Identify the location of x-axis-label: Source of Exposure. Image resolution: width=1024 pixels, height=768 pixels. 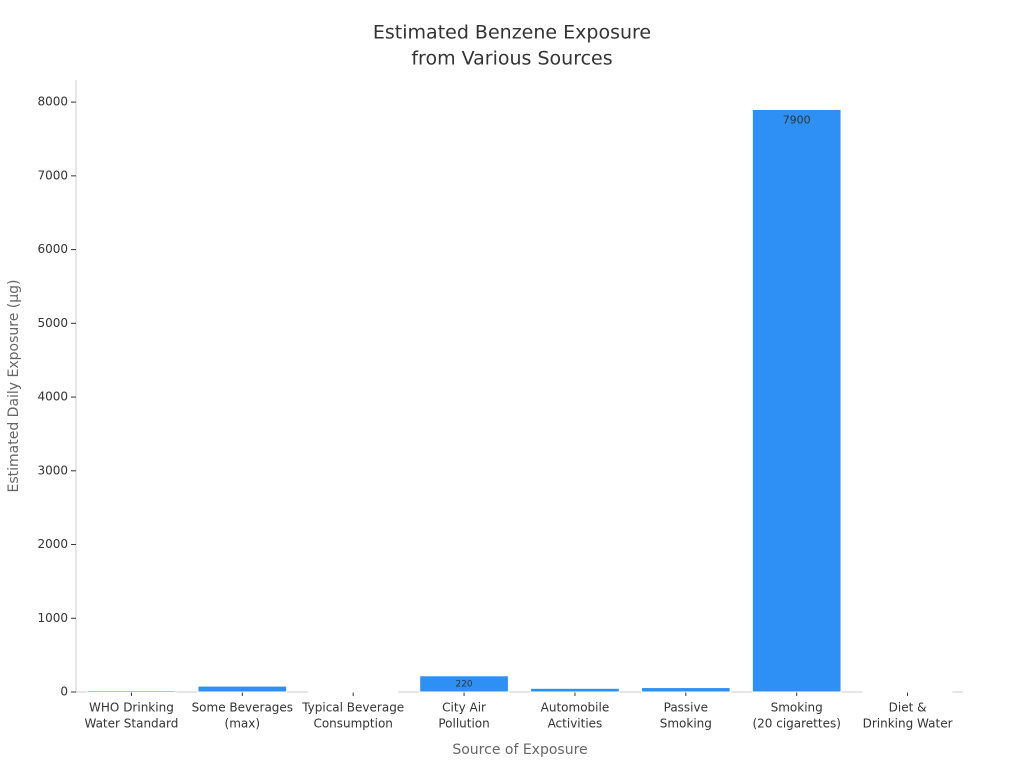
(519, 750).